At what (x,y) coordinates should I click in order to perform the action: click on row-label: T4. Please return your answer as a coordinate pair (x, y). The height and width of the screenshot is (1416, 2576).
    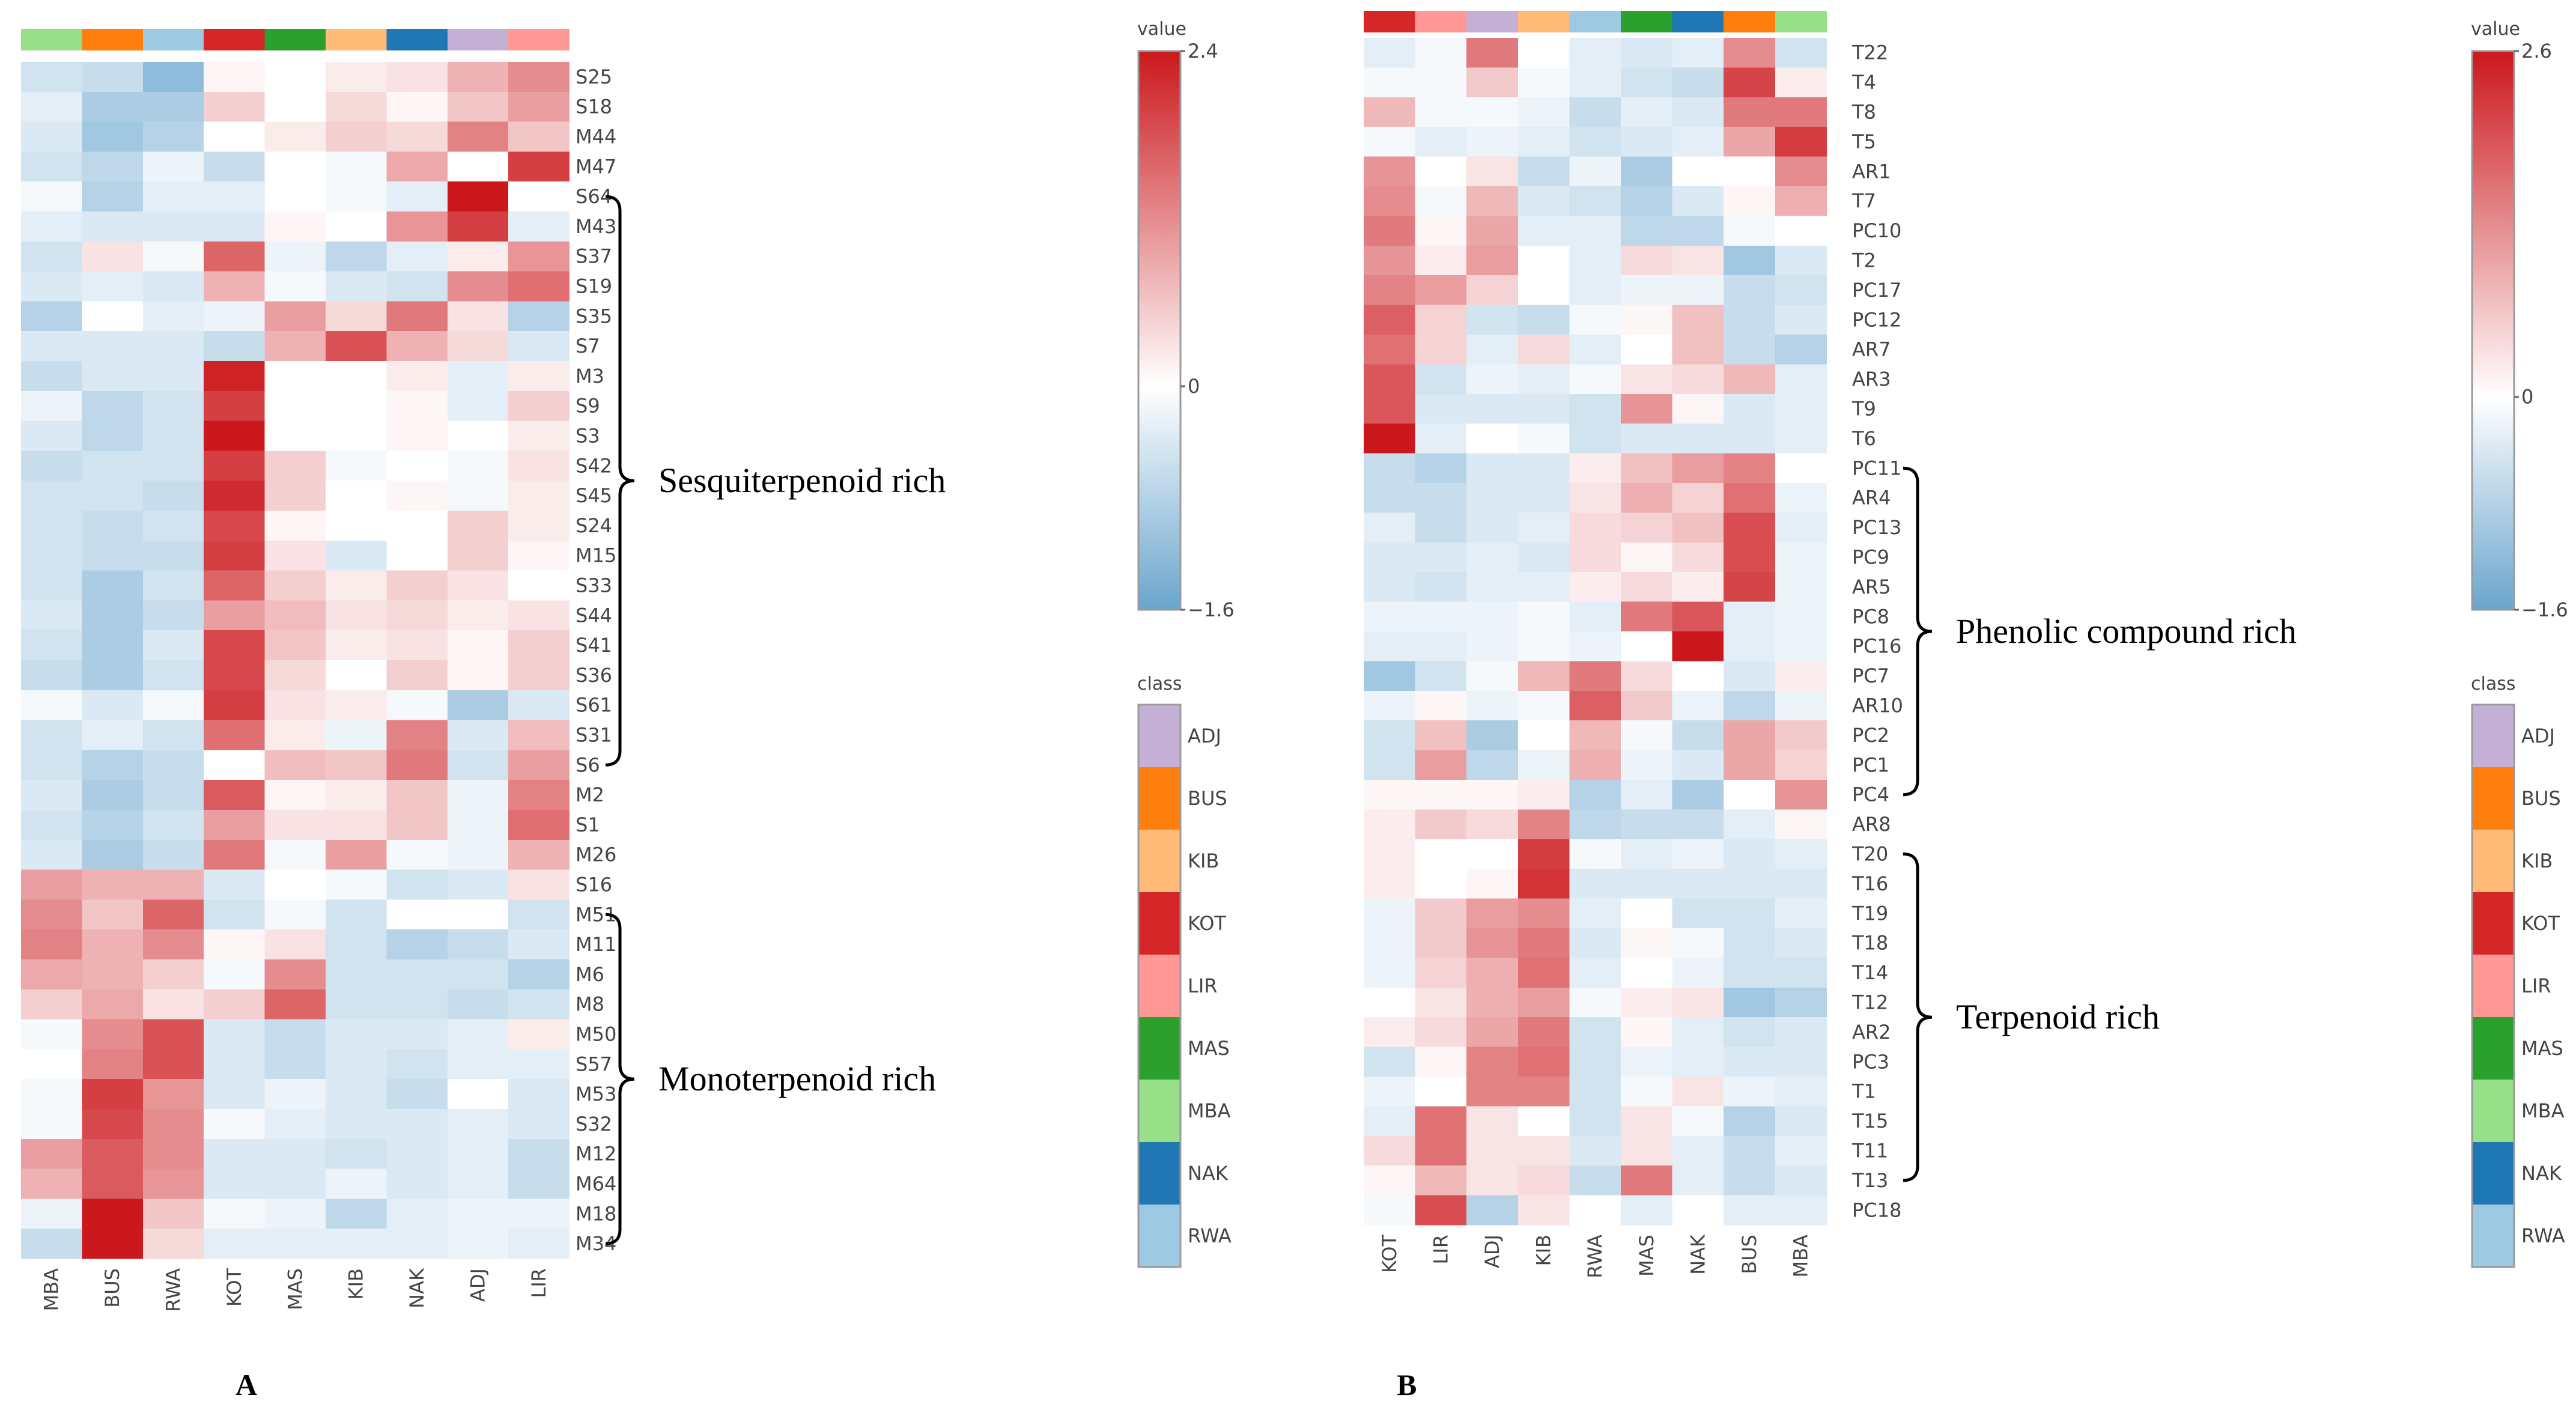
    Looking at the image, I should click on (1864, 82).